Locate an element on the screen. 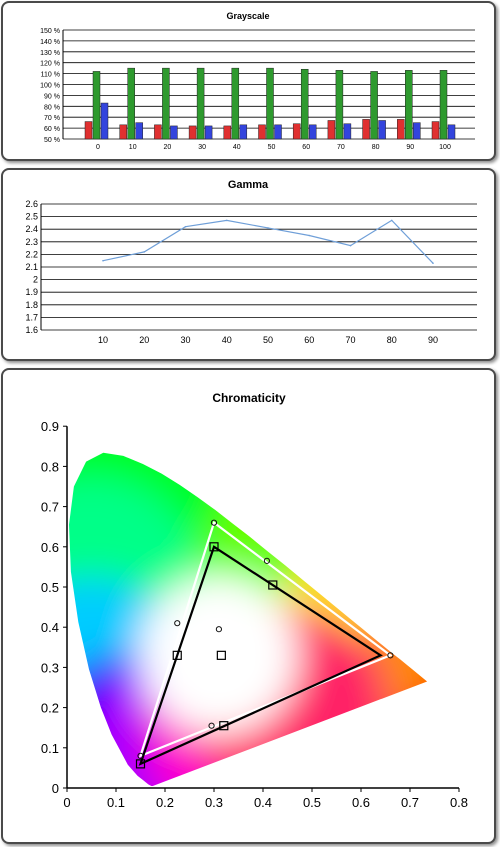  y-tick-label: 0.7 is located at coordinates (50, 507).